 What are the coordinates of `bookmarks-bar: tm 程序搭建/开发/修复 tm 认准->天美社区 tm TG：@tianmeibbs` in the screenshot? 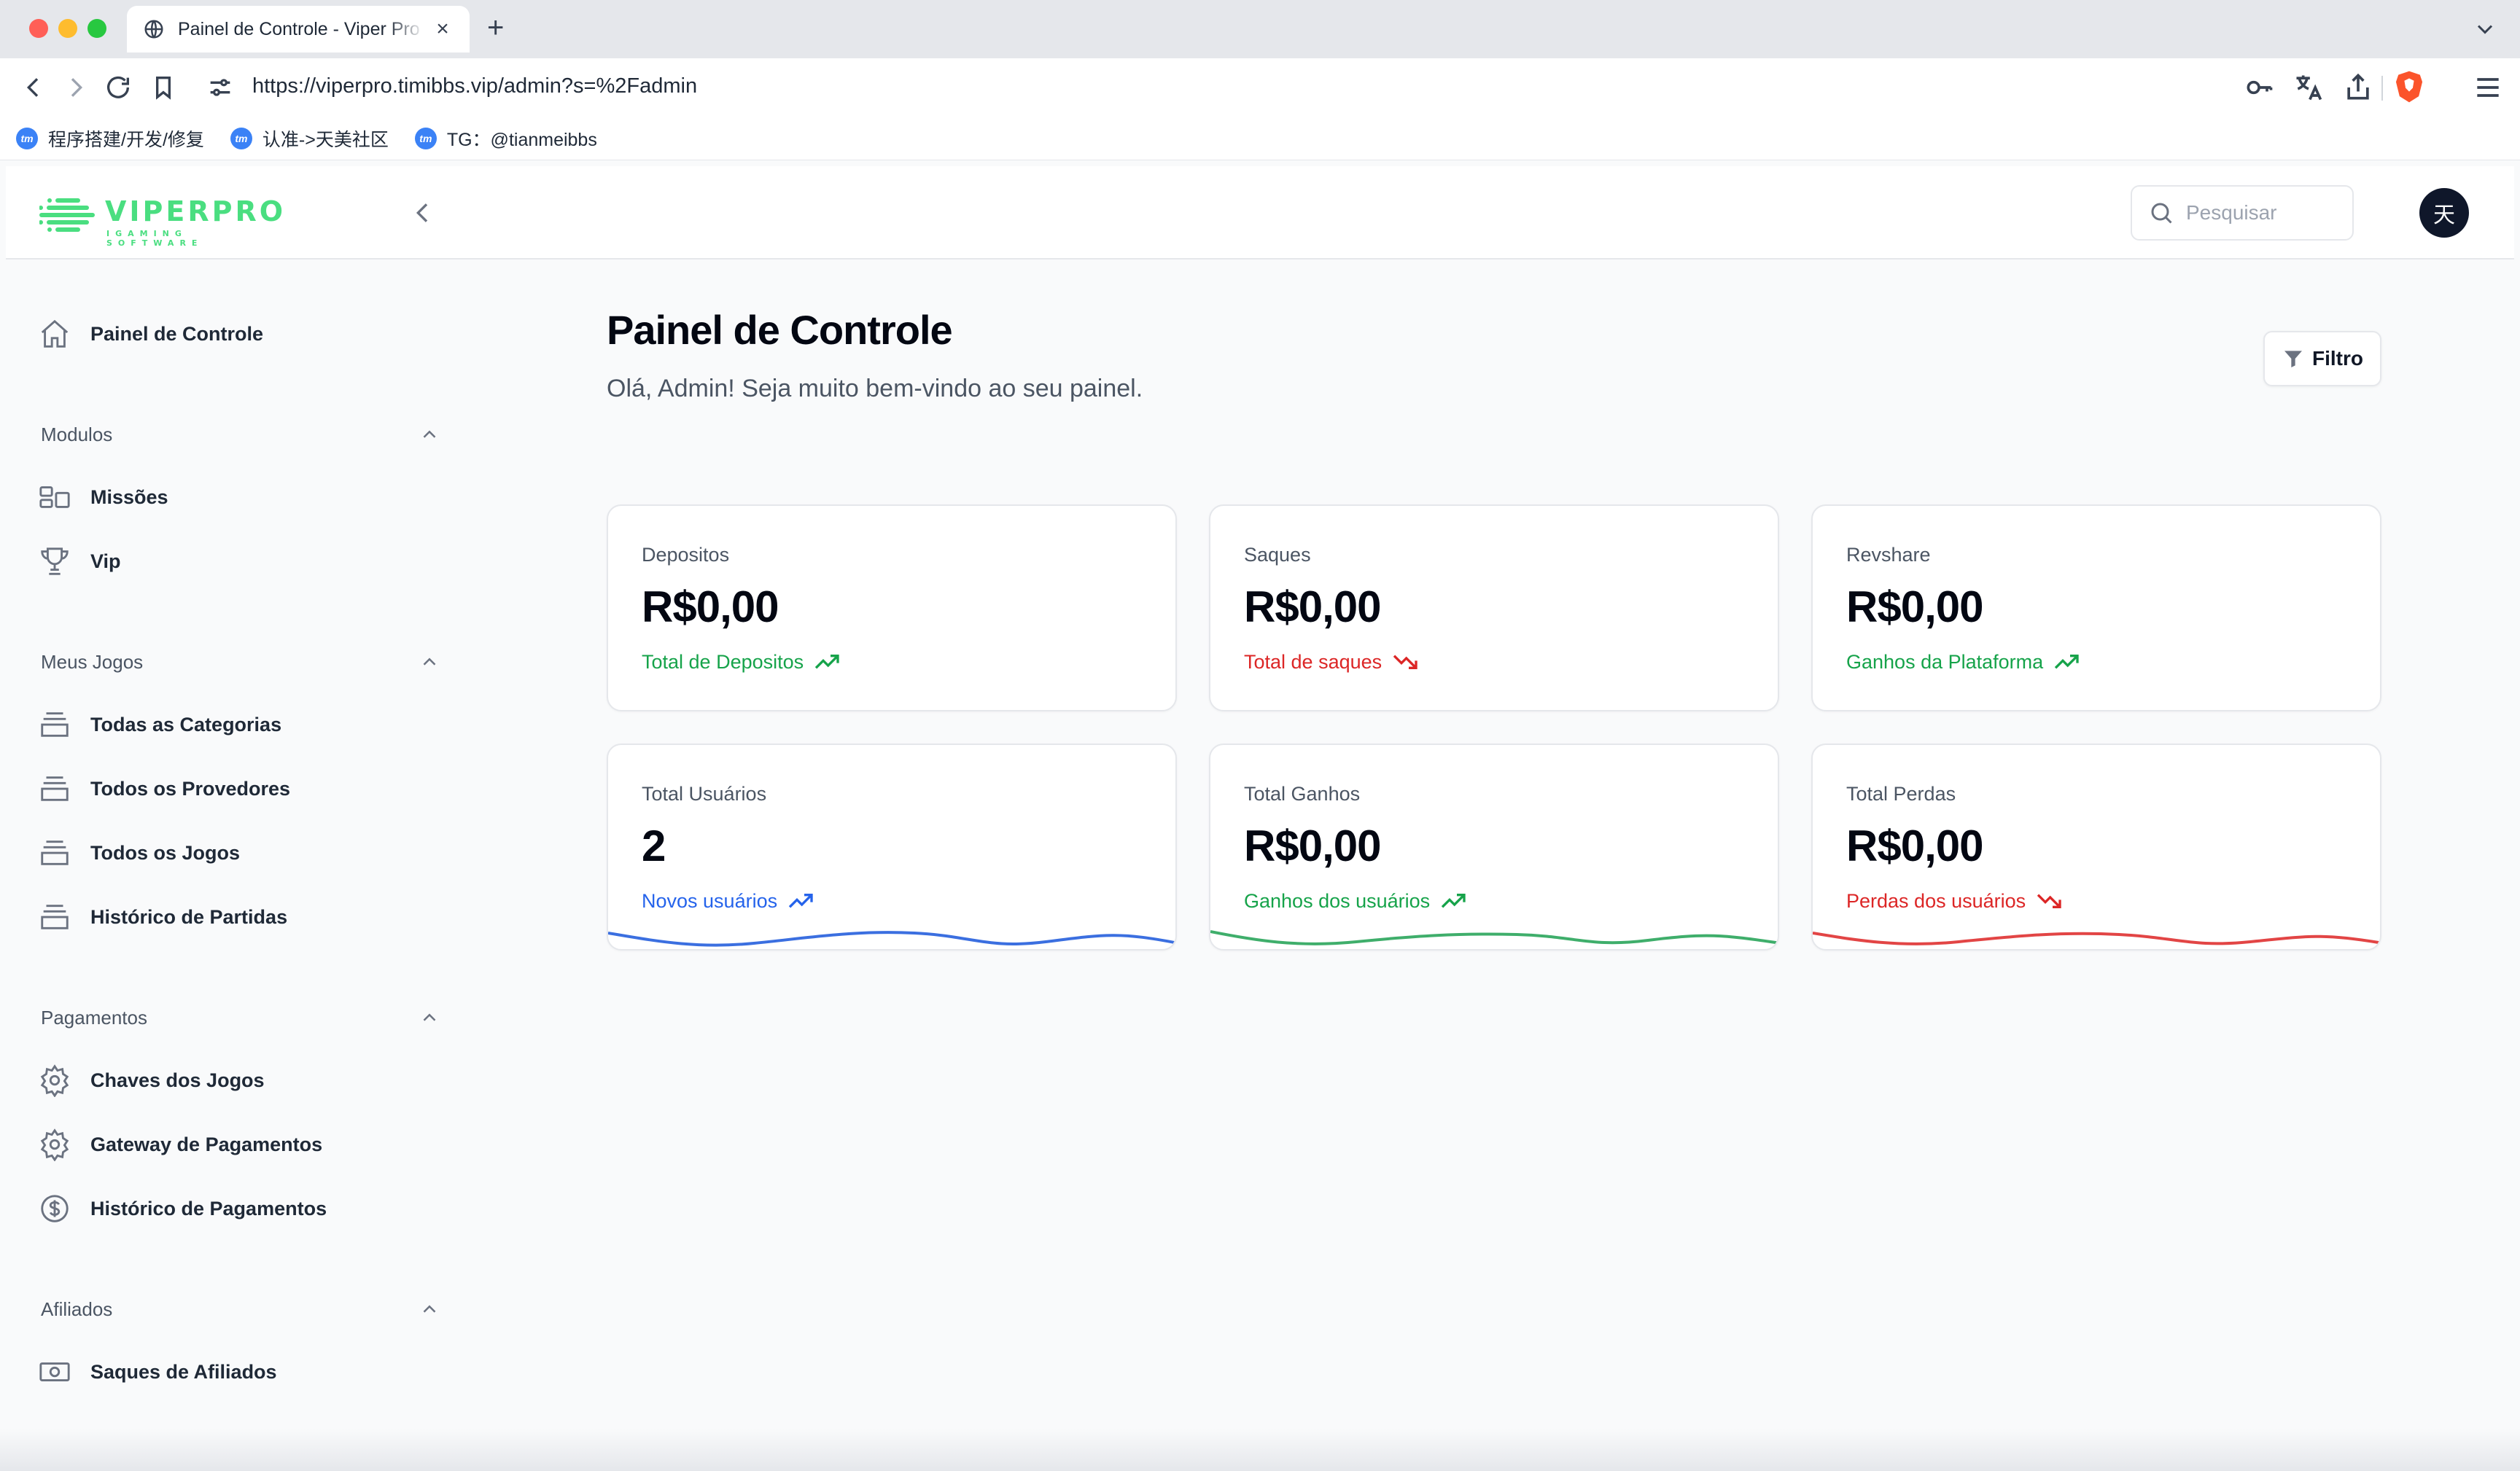 It's located at (1260, 139).